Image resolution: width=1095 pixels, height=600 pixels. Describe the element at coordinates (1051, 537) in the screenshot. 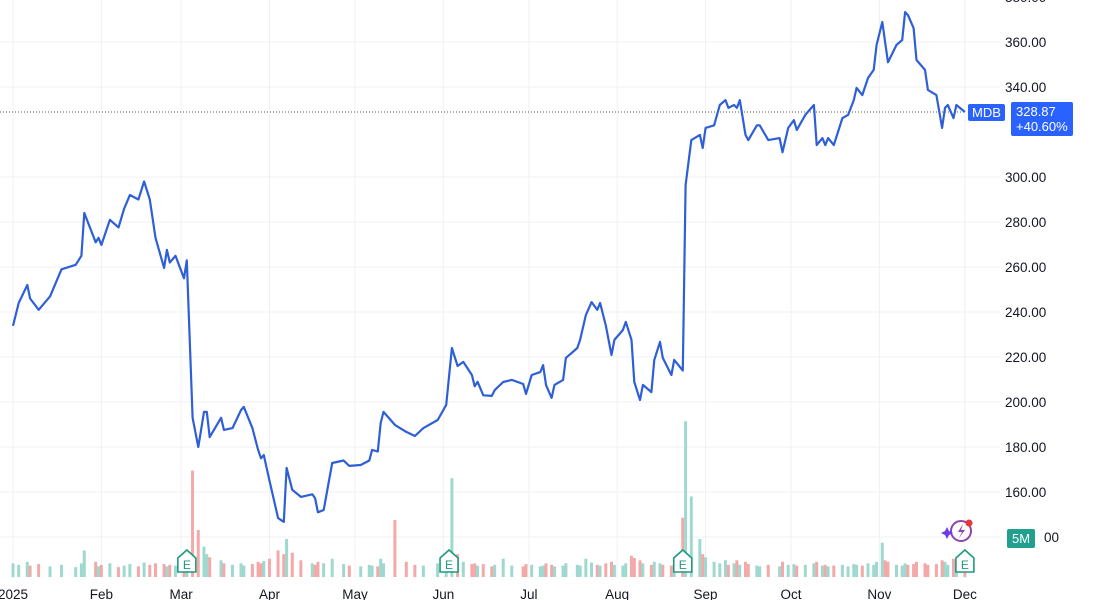

I see `y-tick-label: 00` at that location.